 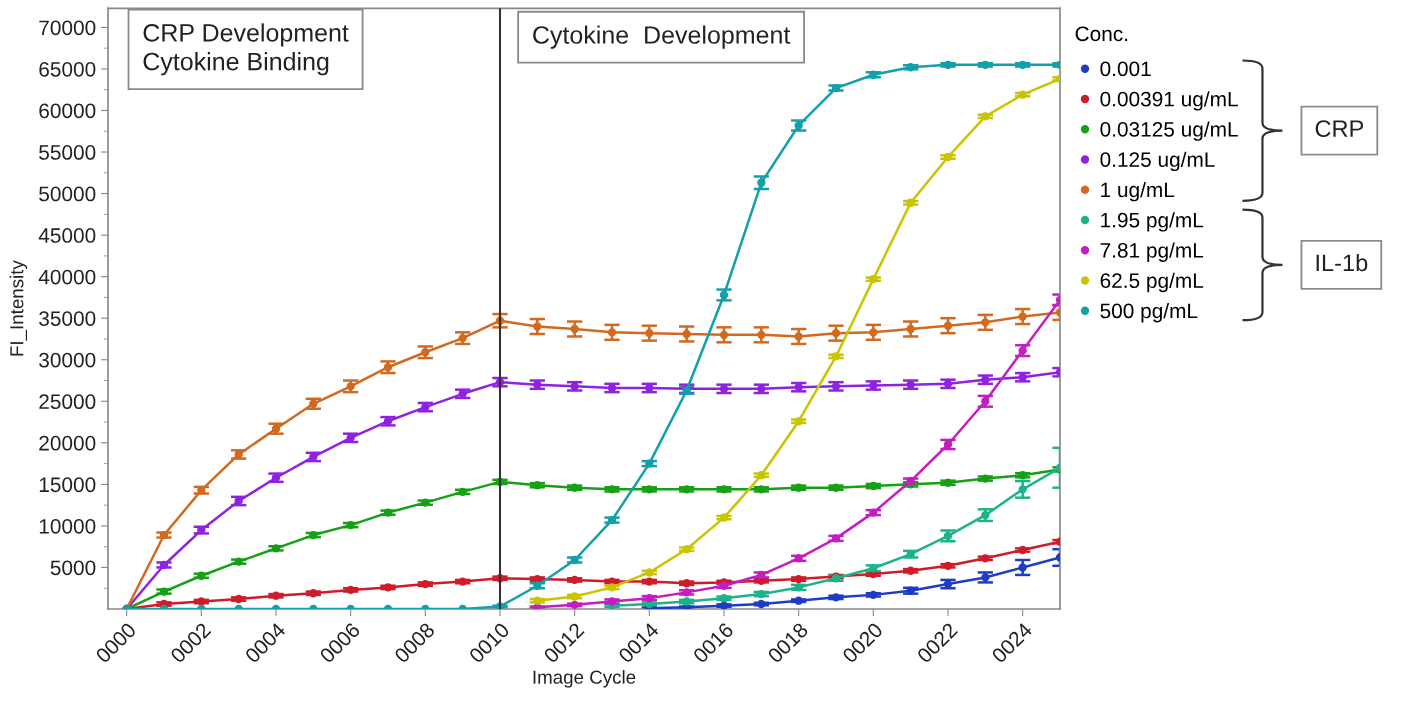 I want to click on y-axis-title: FI_Intensity, so click(x=18, y=308).